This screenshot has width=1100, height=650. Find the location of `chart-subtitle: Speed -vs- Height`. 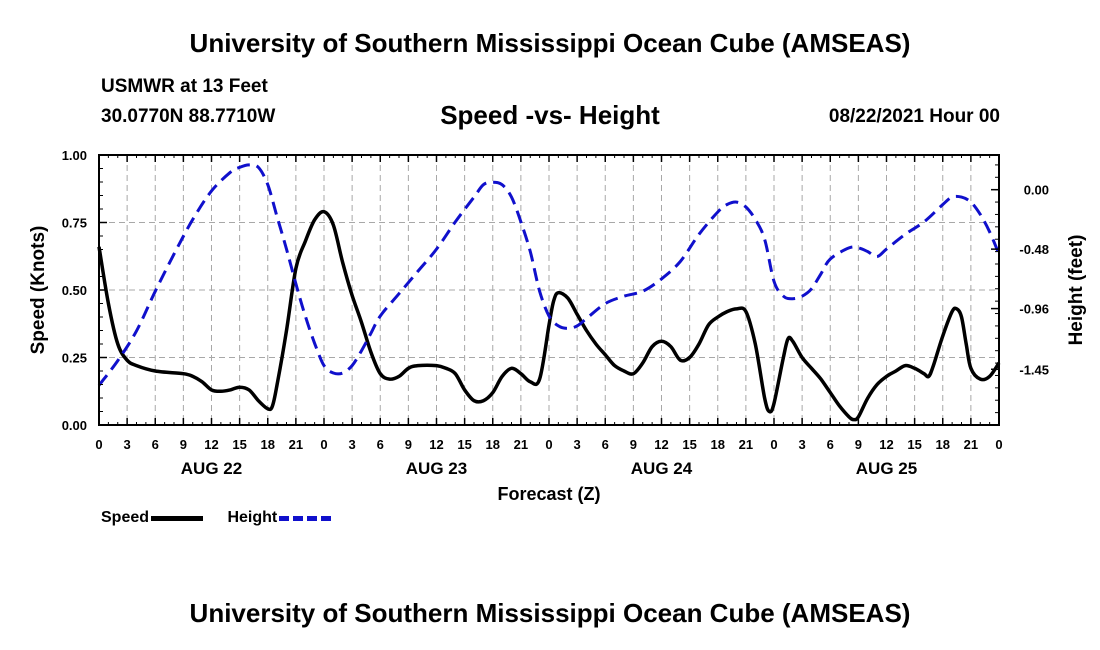

chart-subtitle: Speed -vs- Height is located at coordinates (550, 115).